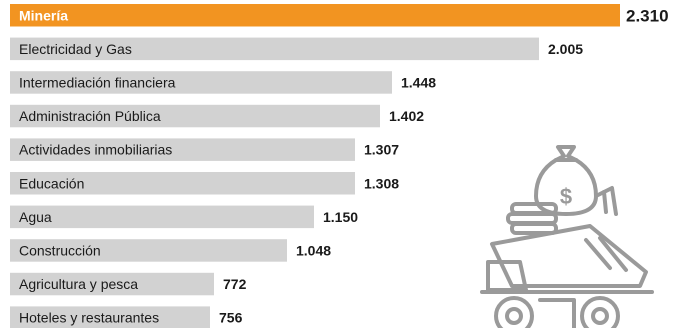 This screenshot has height=328, width=674. Describe the element at coordinates (235, 284) in the screenshot. I see `value-label-9: 772` at that location.